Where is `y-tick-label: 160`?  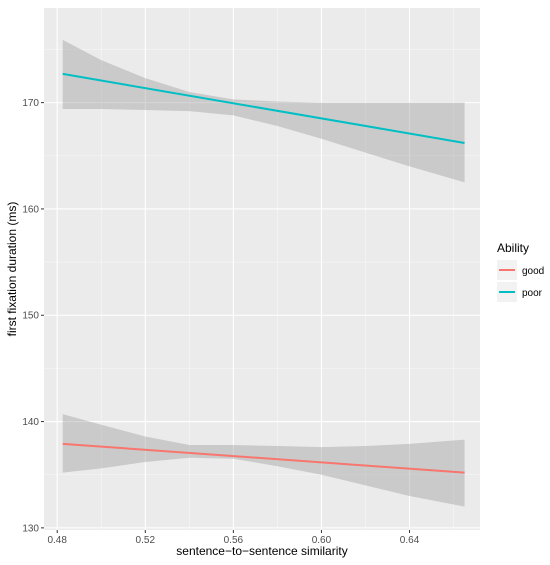 y-tick-label: 160 is located at coordinates (30, 209).